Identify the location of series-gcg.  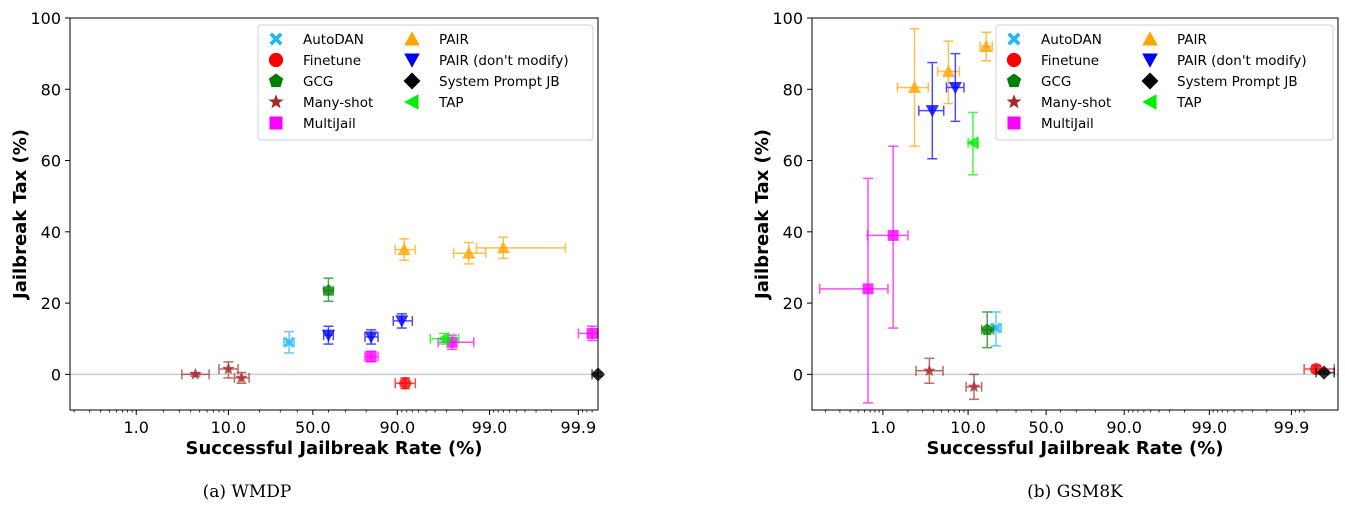
(987, 330).